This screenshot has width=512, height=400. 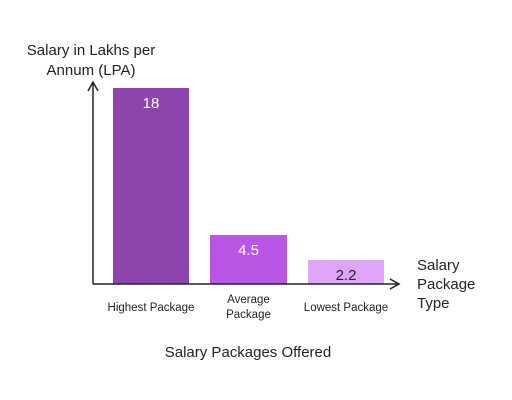 I want to click on data-label-0: 18, so click(x=151, y=103).